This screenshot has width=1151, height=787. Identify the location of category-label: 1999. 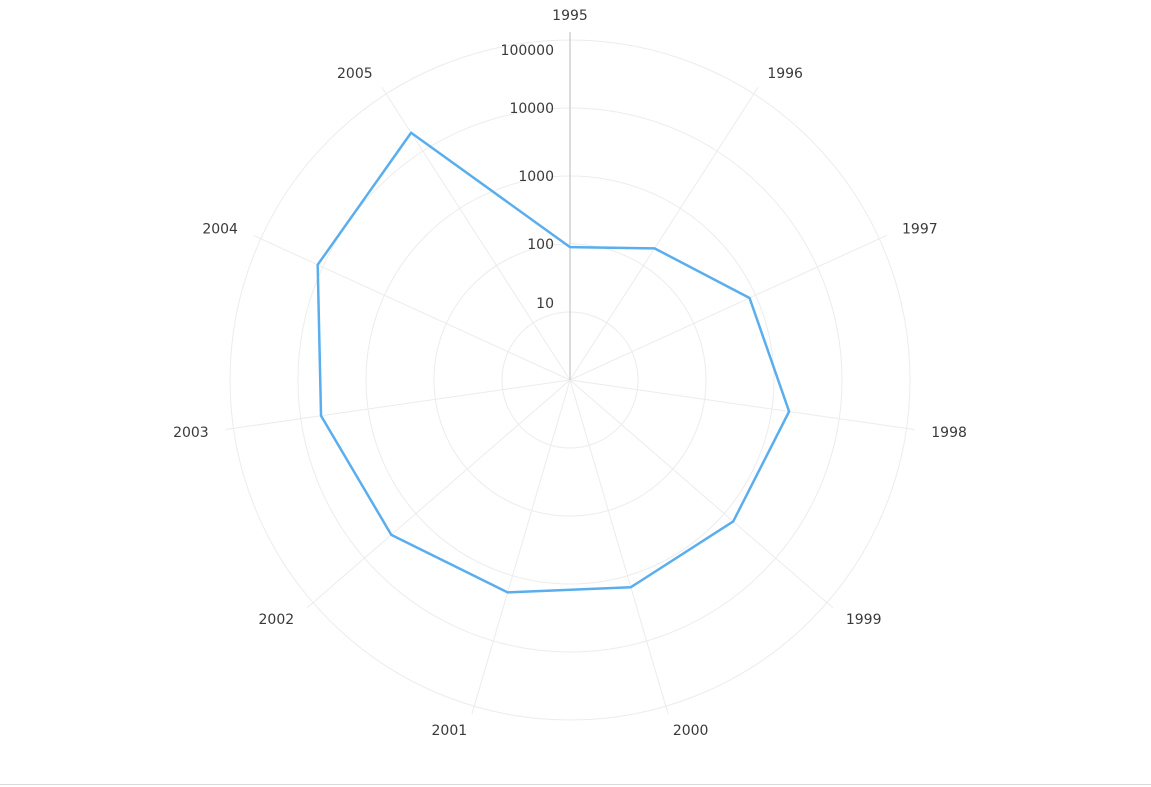
(864, 620).